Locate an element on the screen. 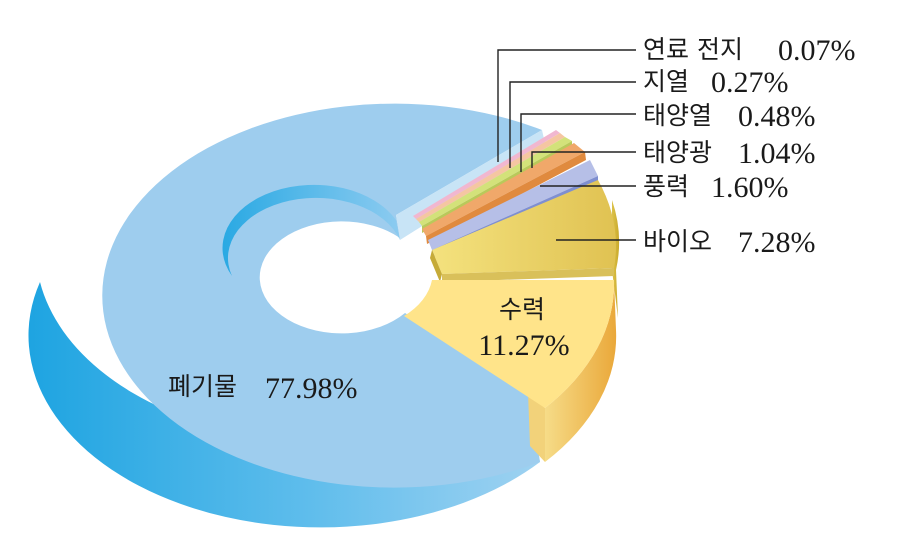  slice-solar-pv is located at coordinates (504, 193).